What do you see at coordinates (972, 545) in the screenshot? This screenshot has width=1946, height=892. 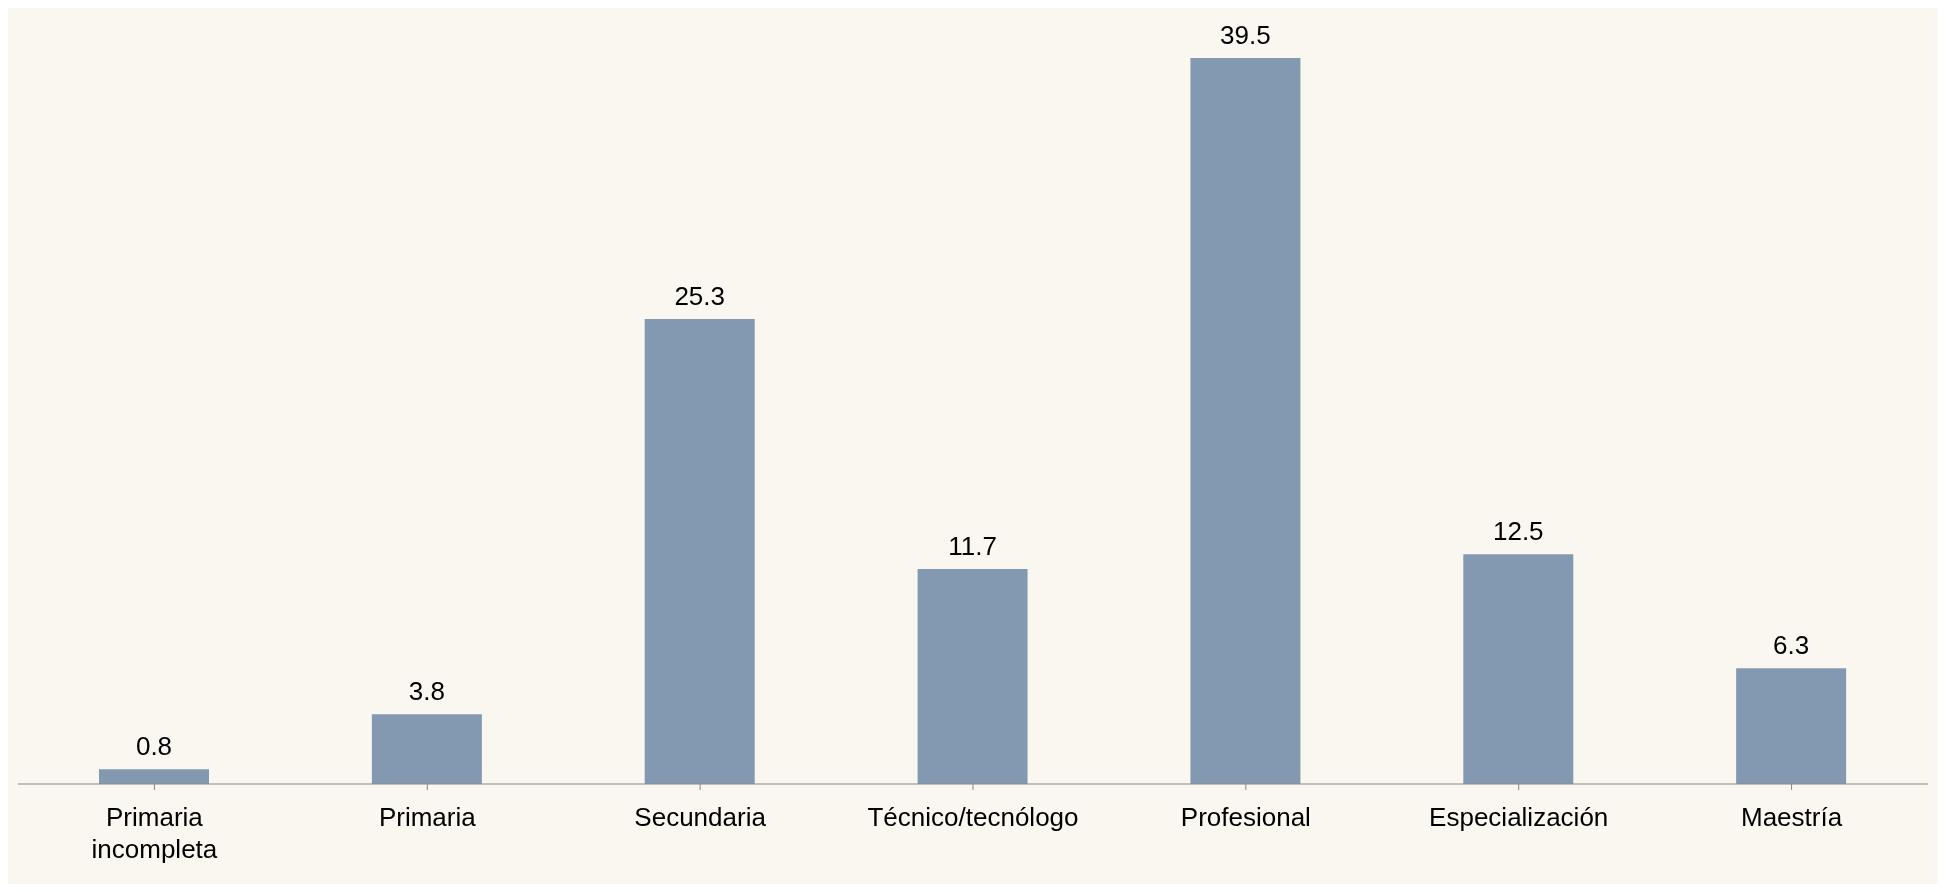 I see `data-label: 11.7` at bounding box center [972, 545].